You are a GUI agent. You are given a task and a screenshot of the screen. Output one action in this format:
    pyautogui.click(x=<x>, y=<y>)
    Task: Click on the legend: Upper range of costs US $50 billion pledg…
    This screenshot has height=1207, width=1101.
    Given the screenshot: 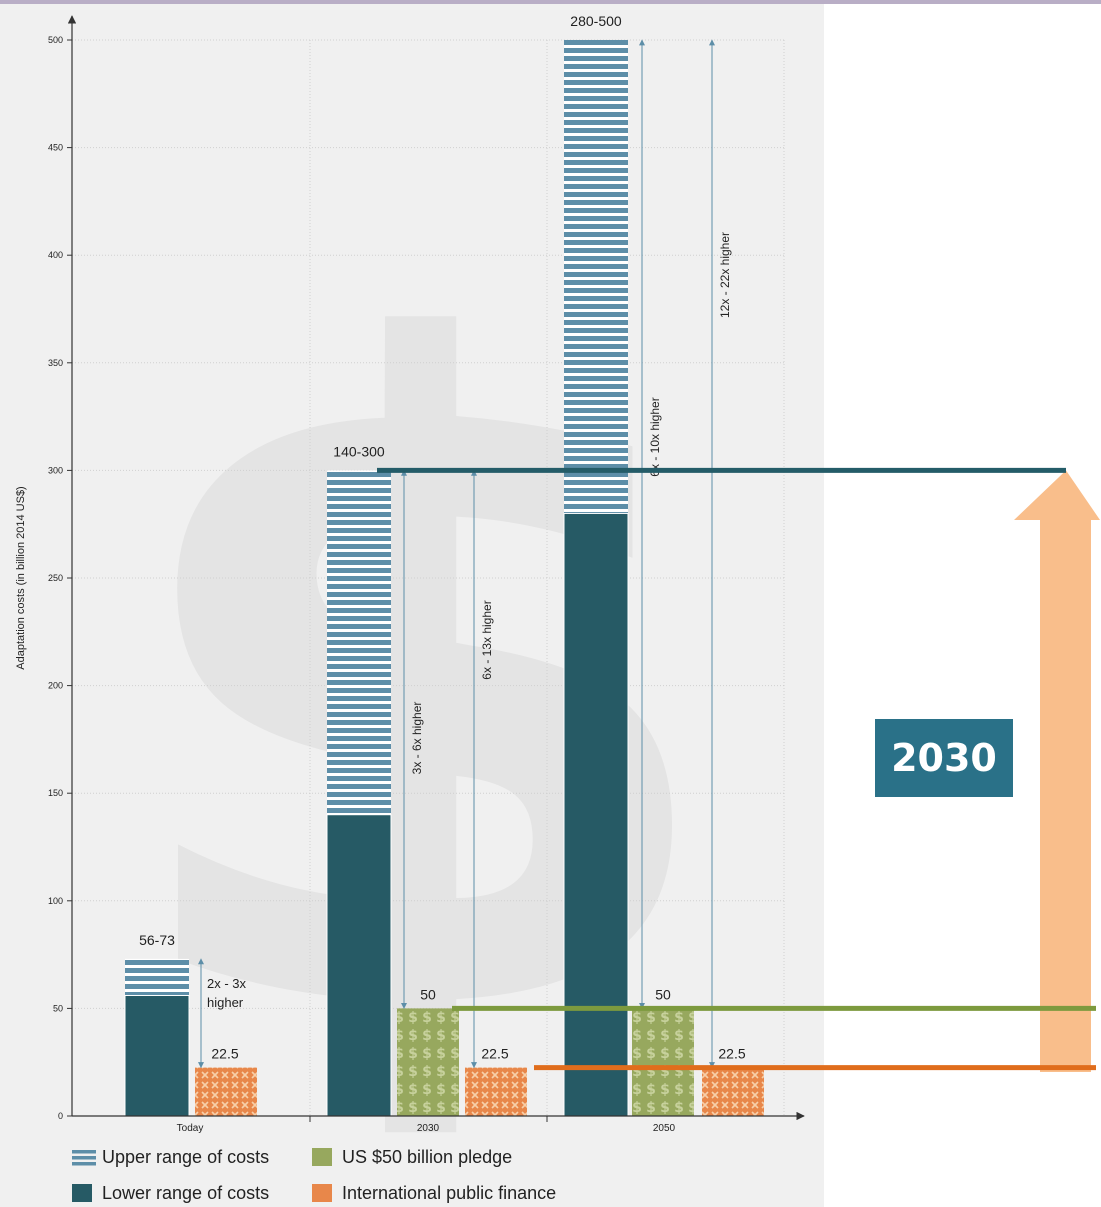 What is the action you would take?
    pyautogui.click(x=314, y=1175)
    